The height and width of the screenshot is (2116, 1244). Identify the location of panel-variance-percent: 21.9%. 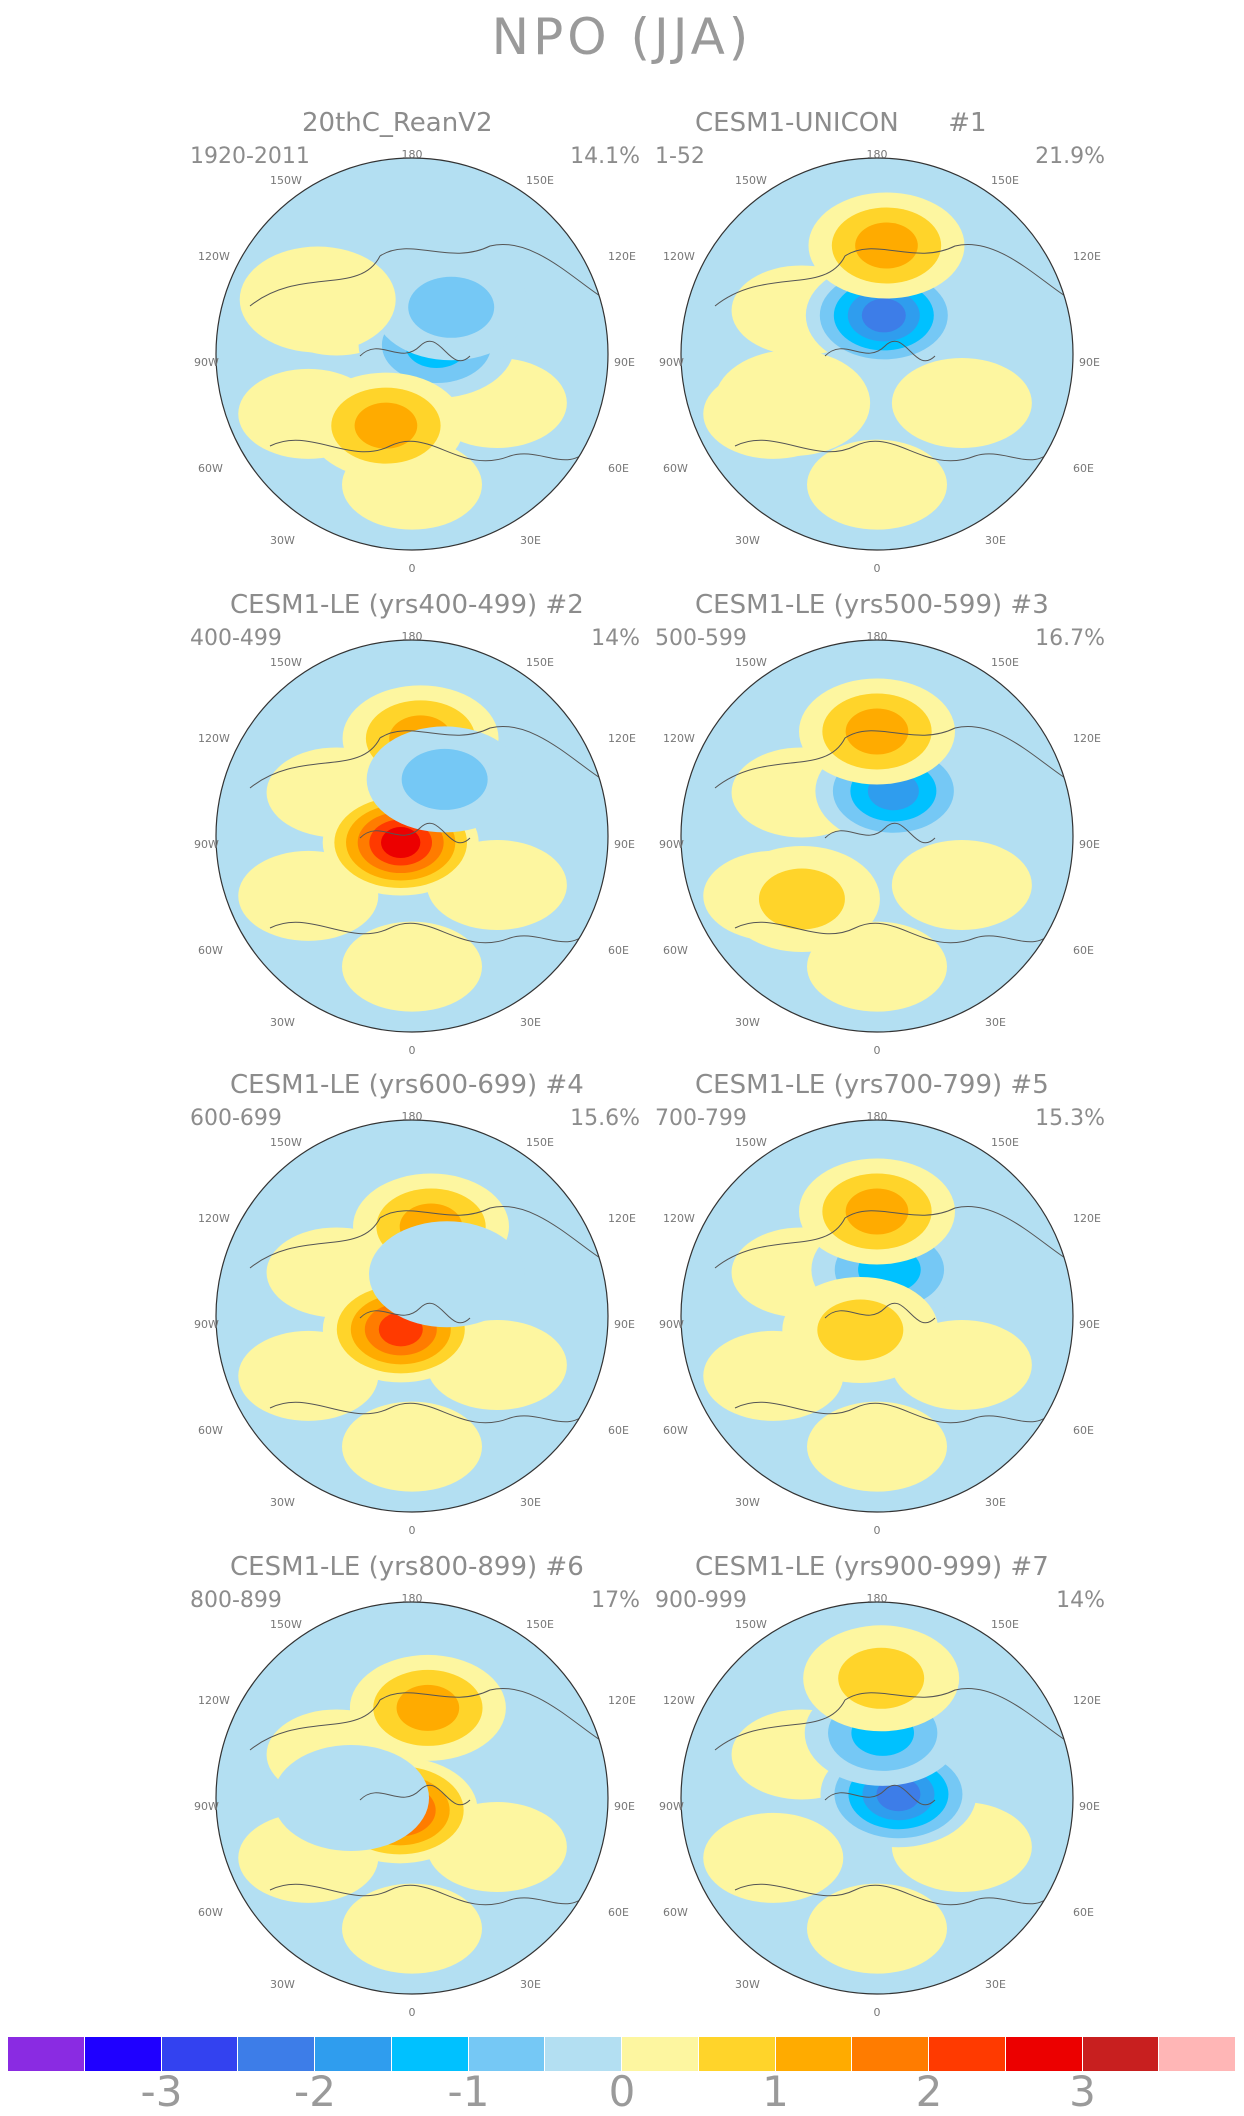
(1070, 156).